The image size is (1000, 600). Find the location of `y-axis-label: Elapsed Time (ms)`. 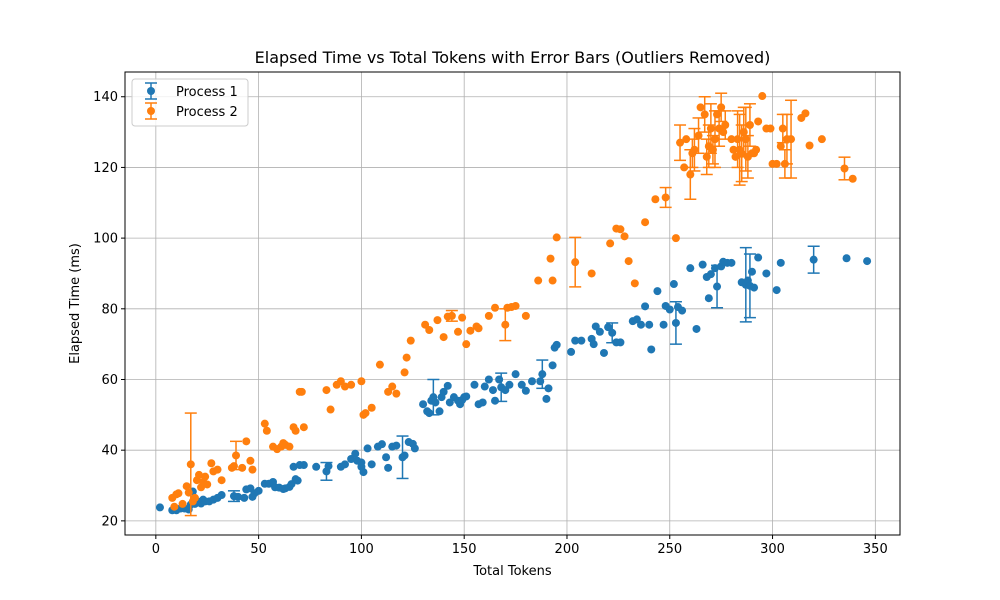

y-axis-label: Elapsed Time (ms) is located at coordinates (75, 303).